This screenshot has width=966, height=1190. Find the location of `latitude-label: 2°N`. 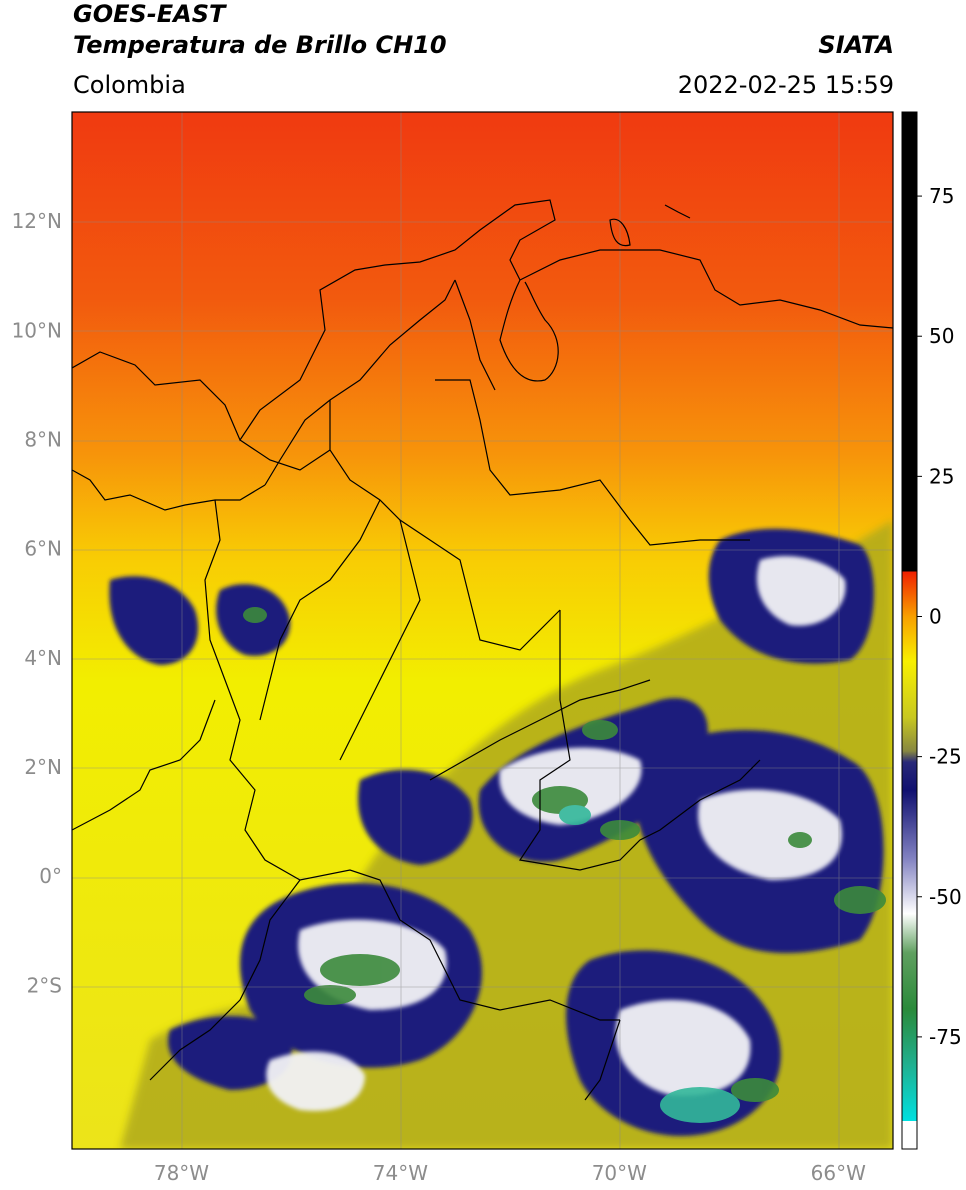

latitude-label: 2°N is located at coordinates (43, 767).